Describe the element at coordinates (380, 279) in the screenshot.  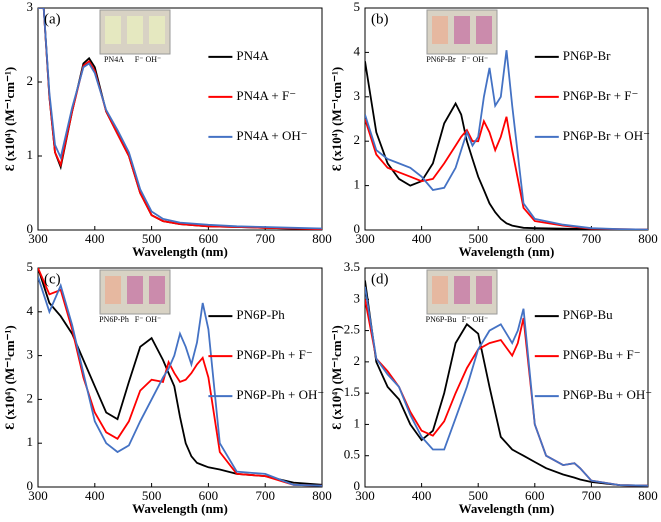
I see `panel-label: (d)` at that location.